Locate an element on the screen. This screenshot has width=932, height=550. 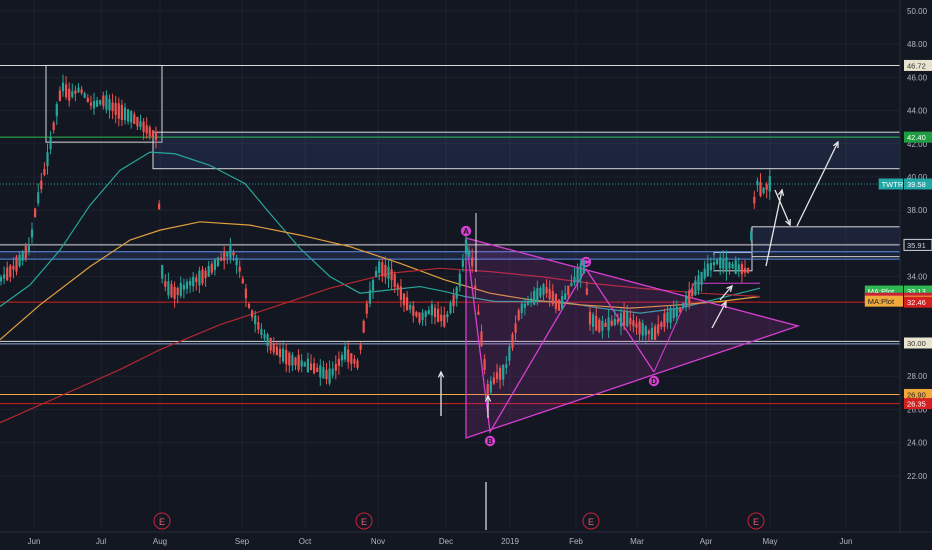
price-tag: 42.40 is located at coordinates (918, 137).